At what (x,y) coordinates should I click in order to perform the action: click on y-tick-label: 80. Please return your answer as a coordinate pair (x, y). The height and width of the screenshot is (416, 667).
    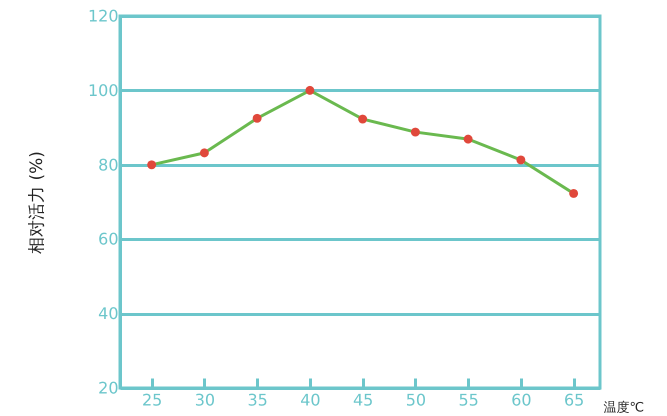
    Looking at the image, I should click on (108, 164).